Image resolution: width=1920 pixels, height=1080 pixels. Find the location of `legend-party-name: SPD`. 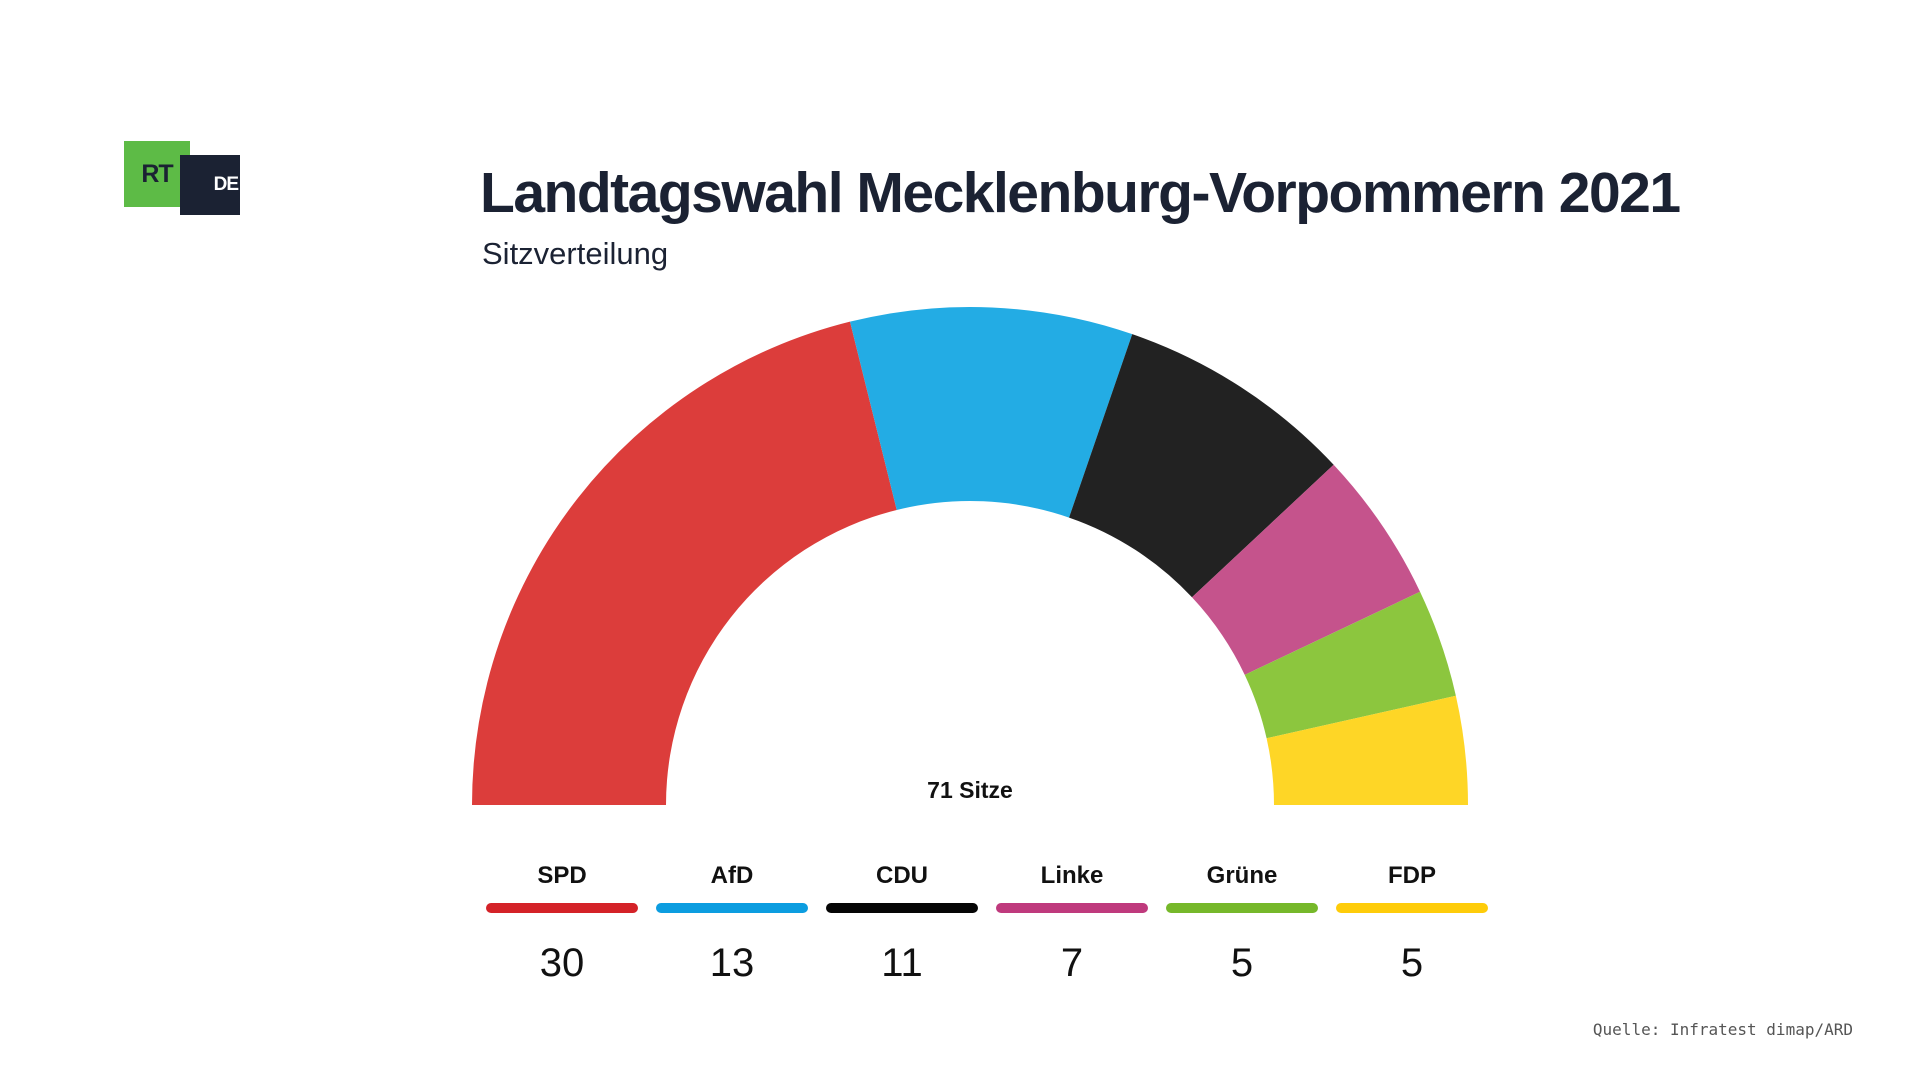

legend-party-name: SPD is located at coordinates (562, 875).